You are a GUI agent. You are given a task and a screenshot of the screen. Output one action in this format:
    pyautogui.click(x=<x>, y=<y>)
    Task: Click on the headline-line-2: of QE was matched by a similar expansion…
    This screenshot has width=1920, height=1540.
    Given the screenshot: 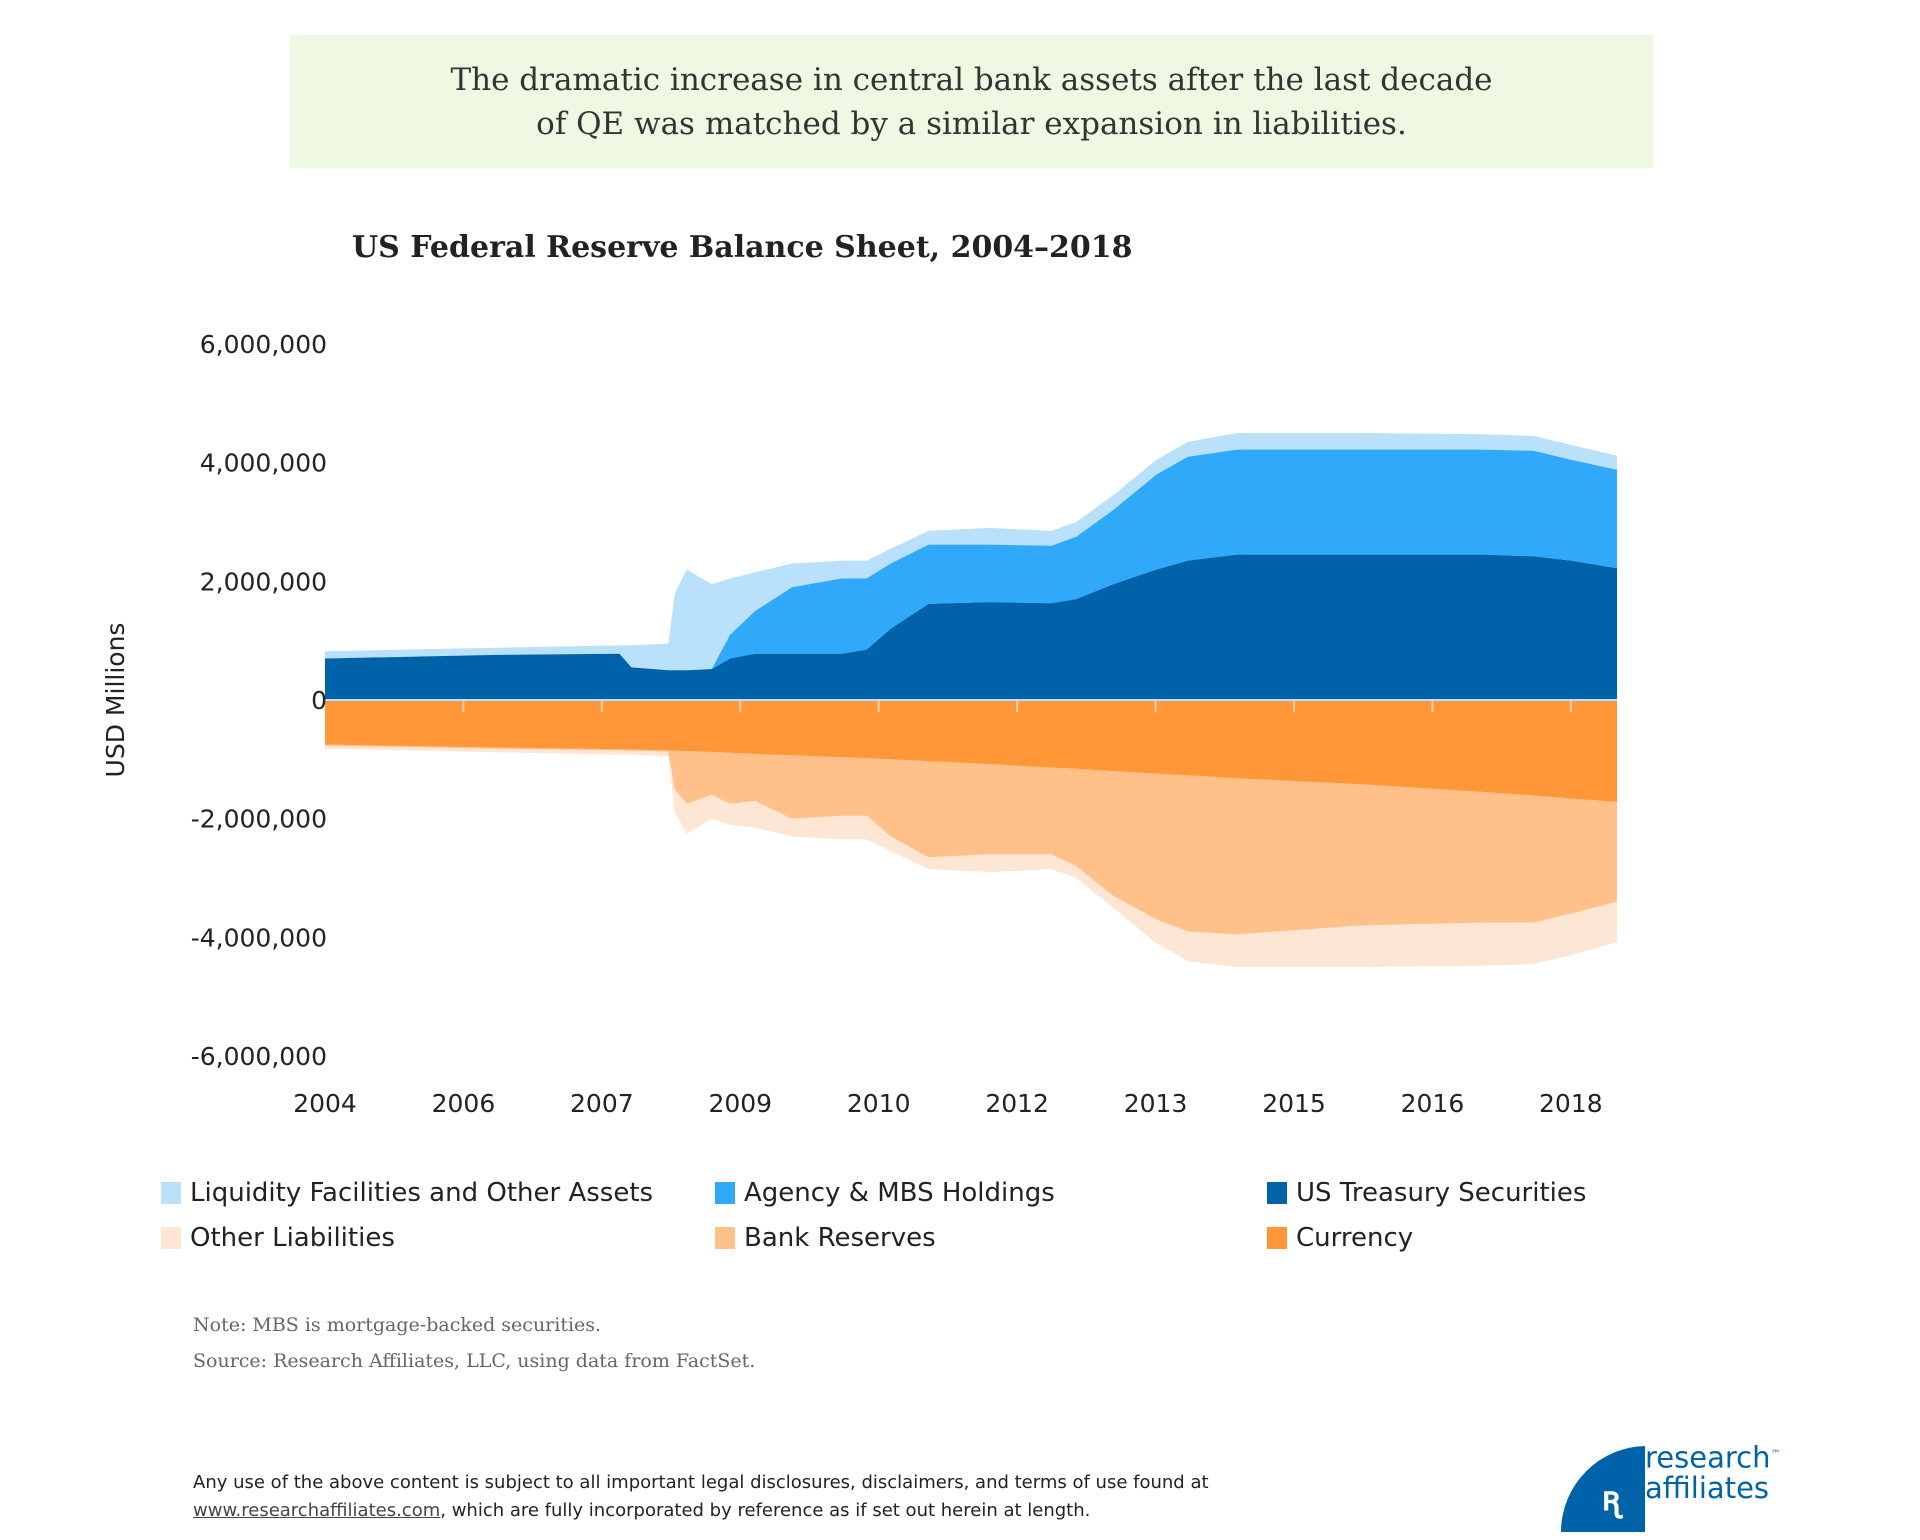 What is the action you would take?
    pyautogui.click(x=971, y=123)
    